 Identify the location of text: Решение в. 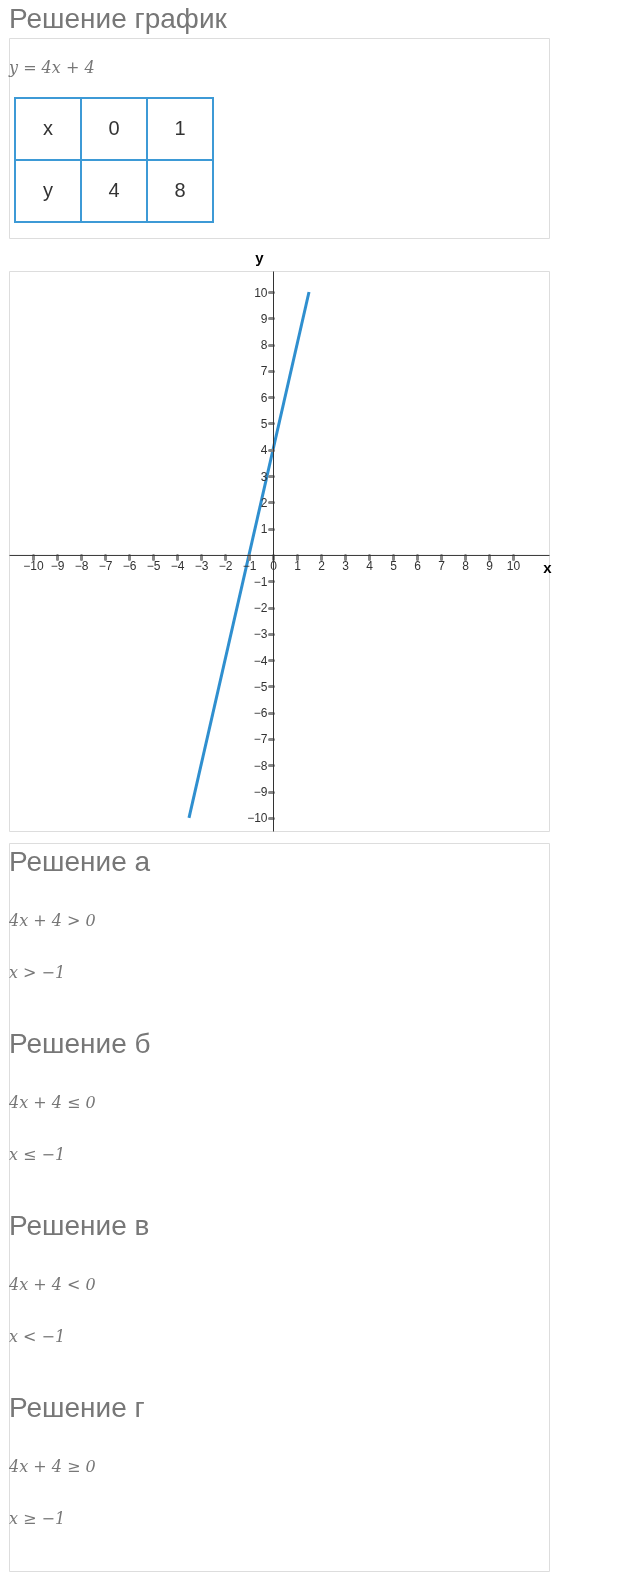
(79, 1225).